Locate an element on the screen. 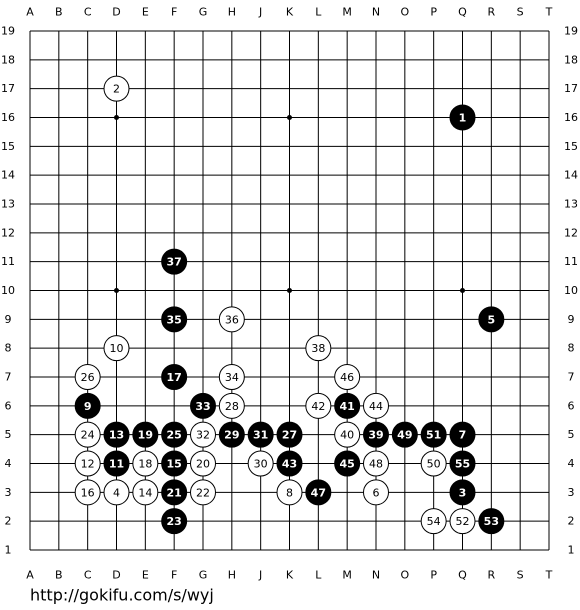 The width and height of the screenshot is (580, 610). move-number: 16 is located at coordinates (88, 492).